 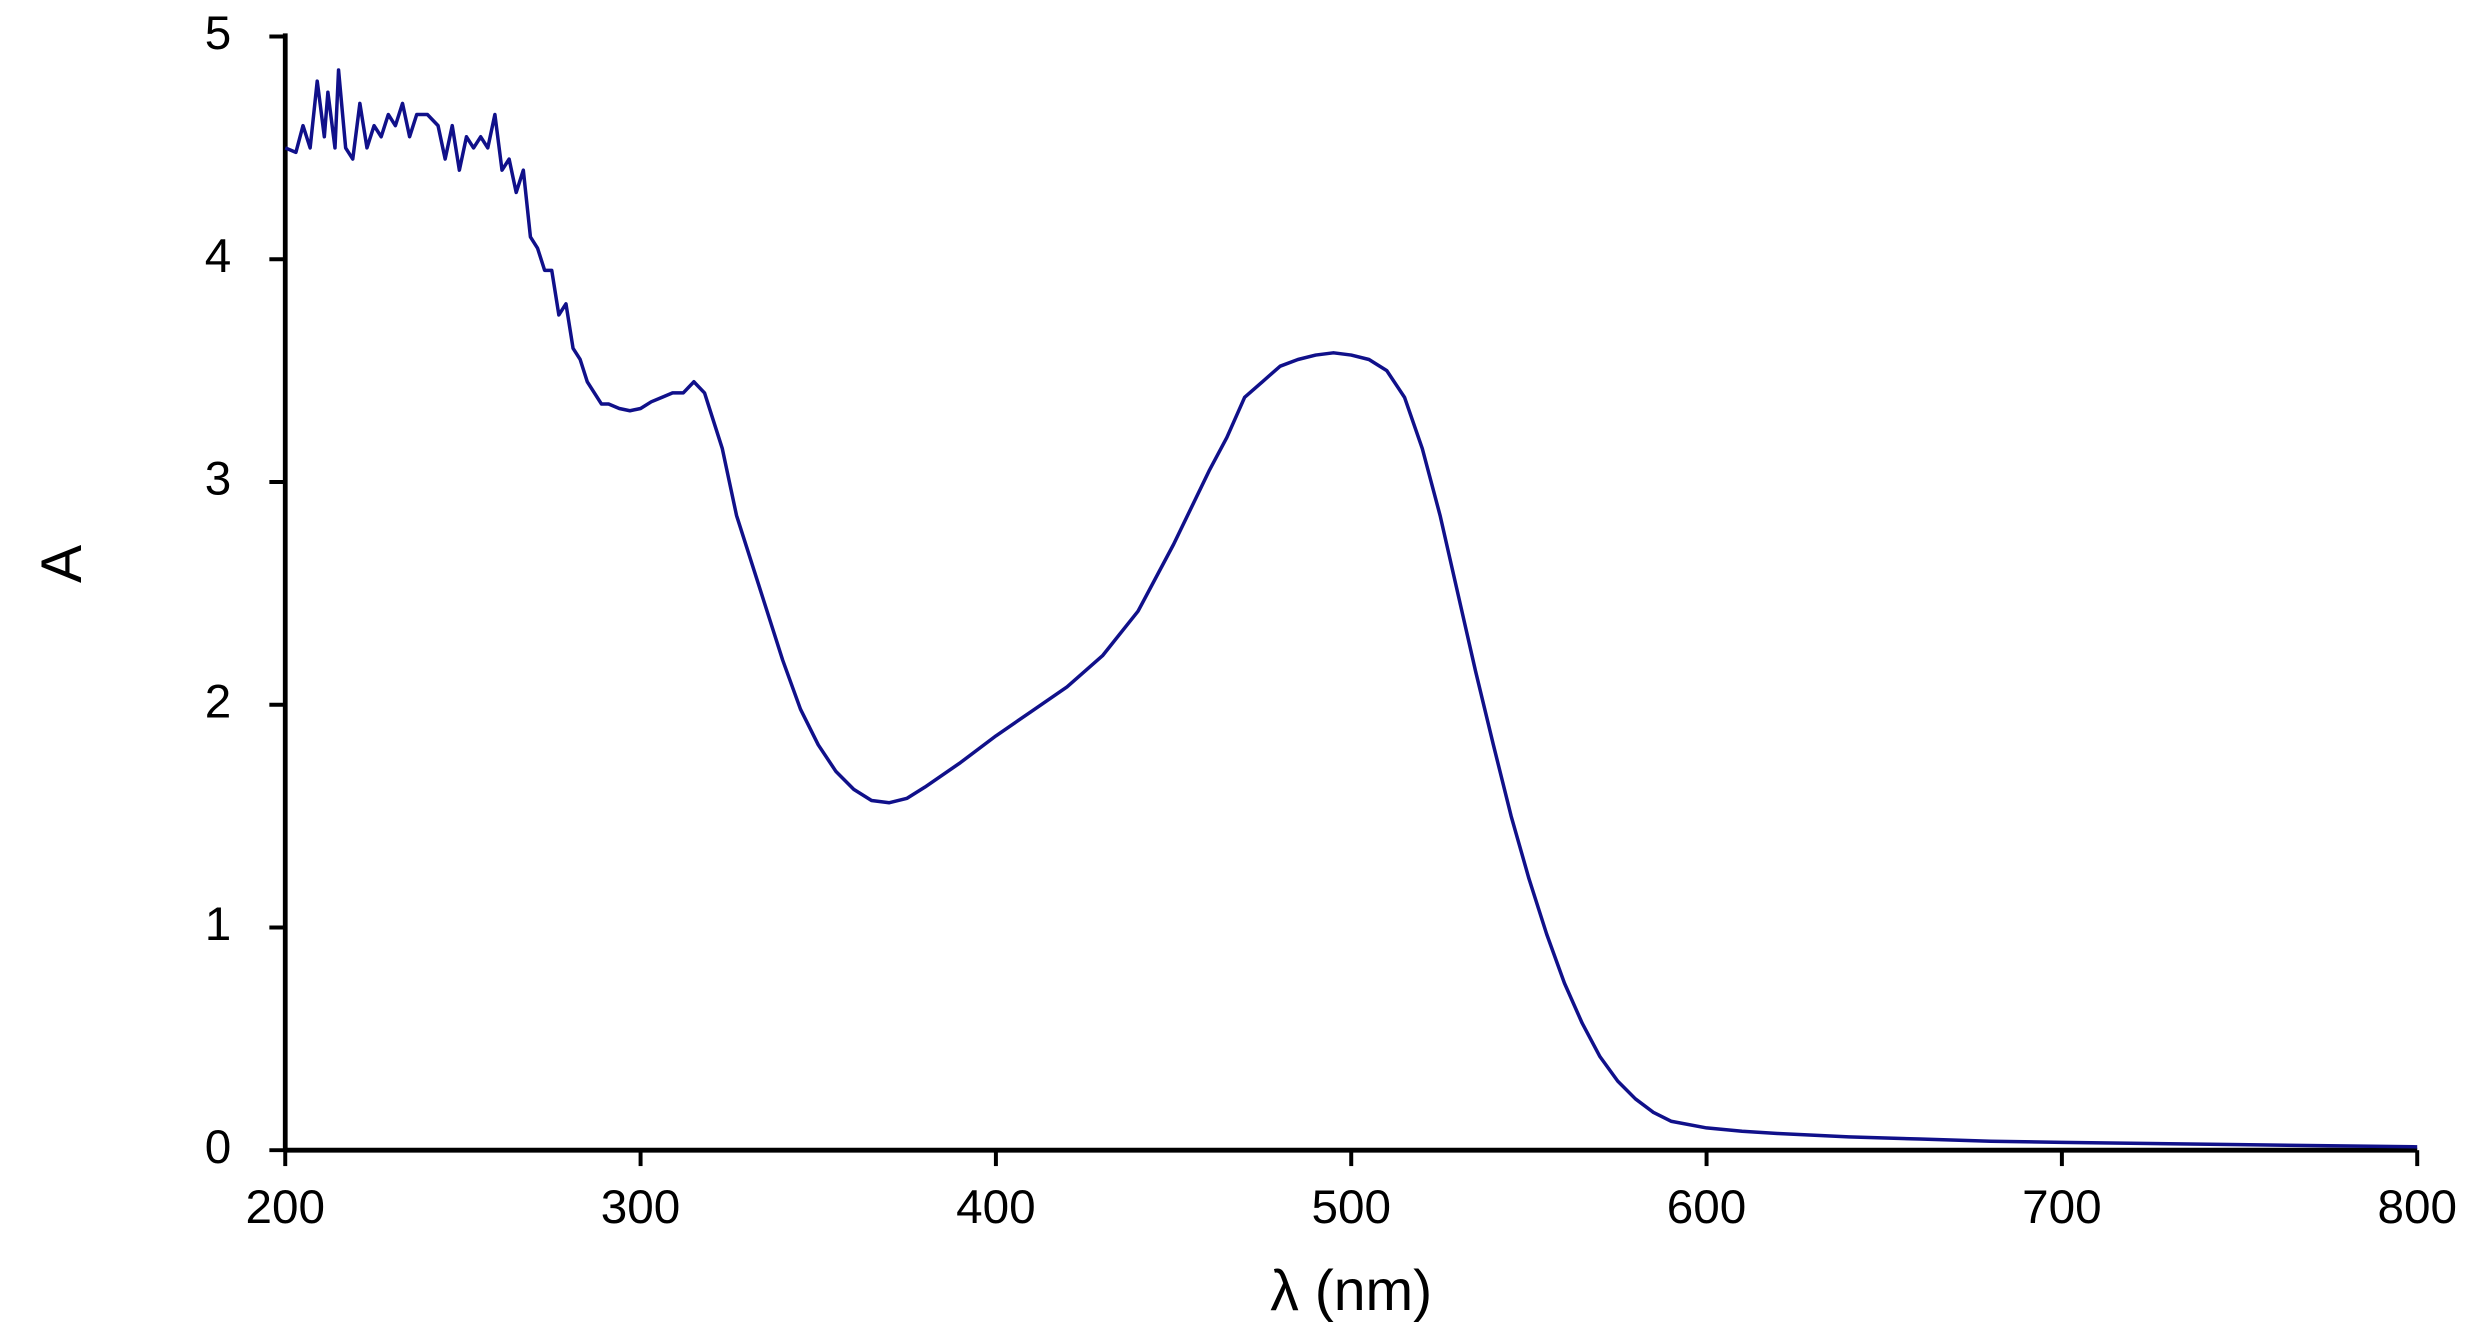 I want to click on x-tick-label: 400, so click(x=996, y=1207).